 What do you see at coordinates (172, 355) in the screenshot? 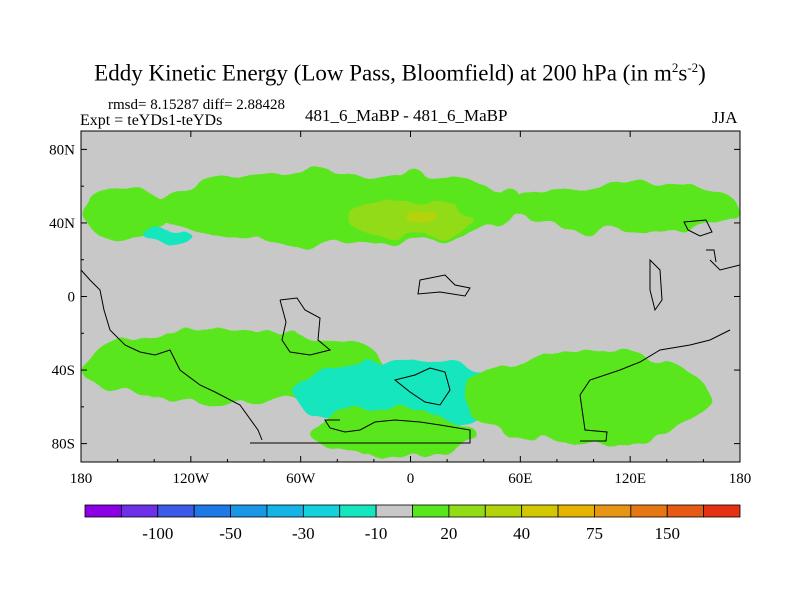
I see `coastline-south-america` at bounding box center [172, 355].